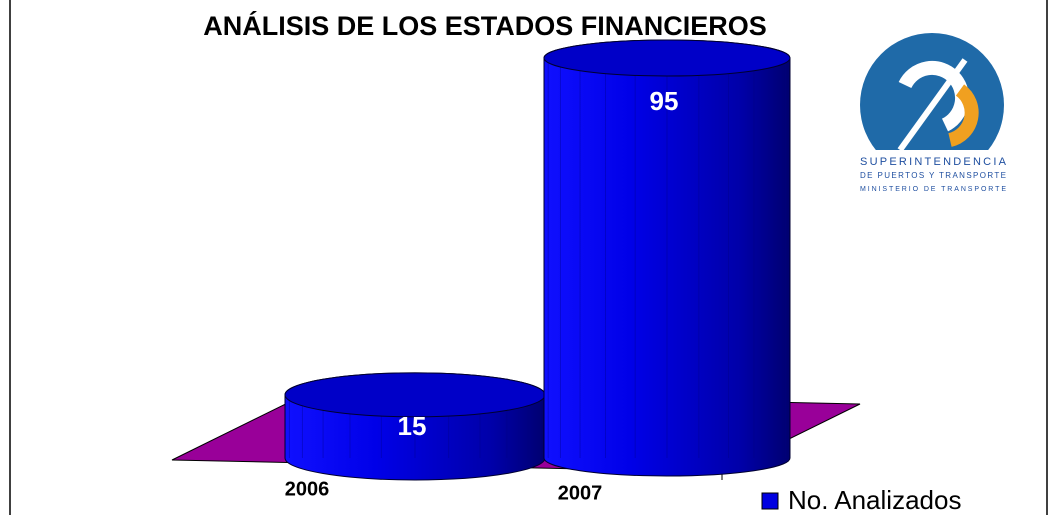 The height and width of the screenshot is (515, 1055). What do you see at coordinates (307, 489) in the screenshot?
I see `x-tick-label: 2006` at bounding box center [307, 489].